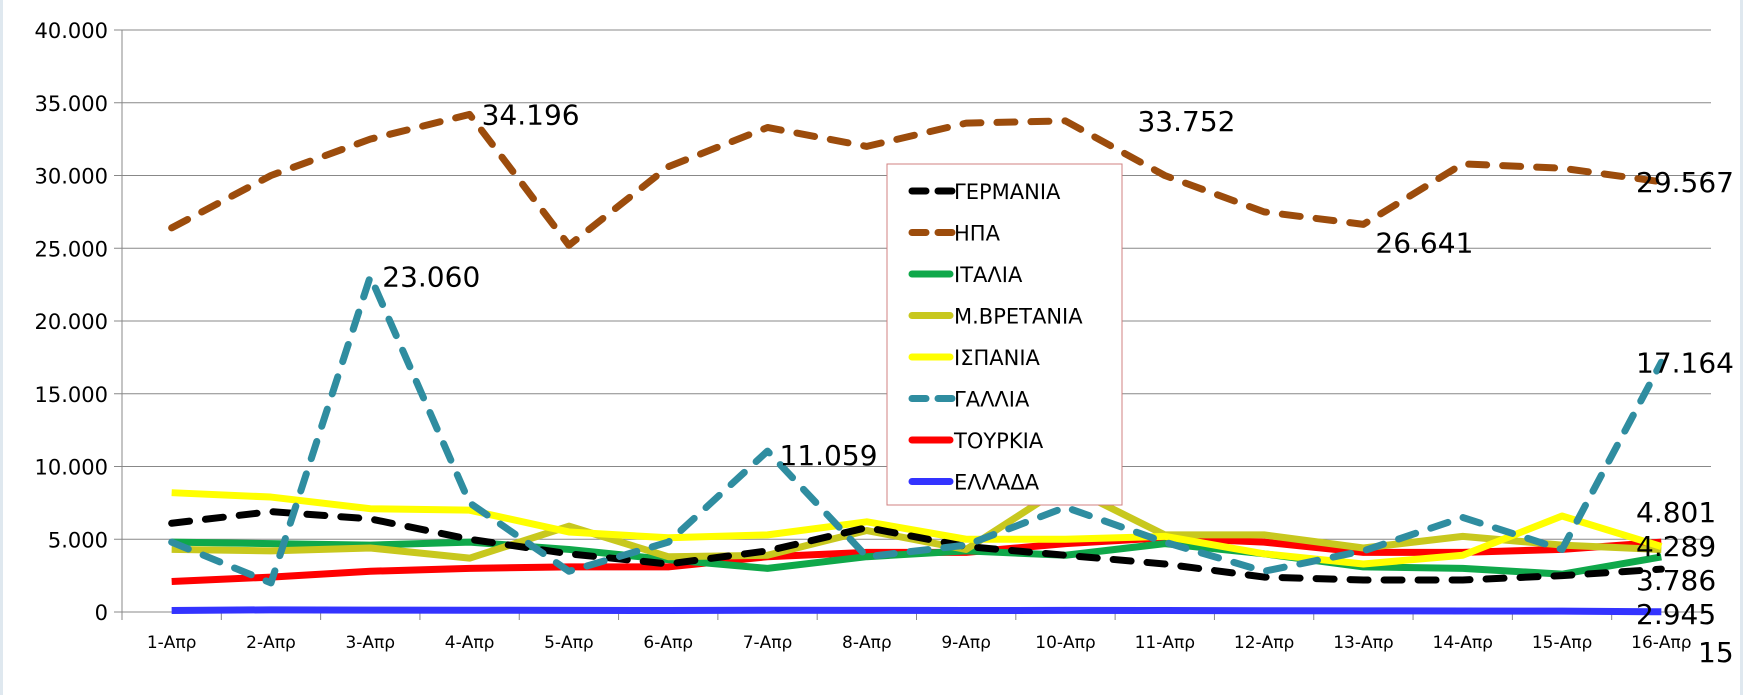 Image resolution: width=1743 pixels, height=695 pixels. I want to click on legend-item-label: ΓΕΡΜΑΝΙΑ, so click(1007, 192).